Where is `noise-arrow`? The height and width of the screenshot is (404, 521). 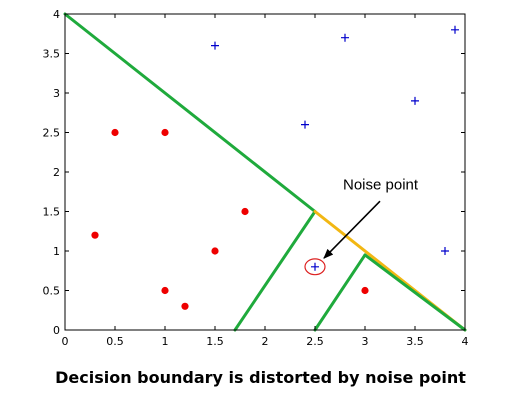
noise-arrow is located at coordinates (352, 229).